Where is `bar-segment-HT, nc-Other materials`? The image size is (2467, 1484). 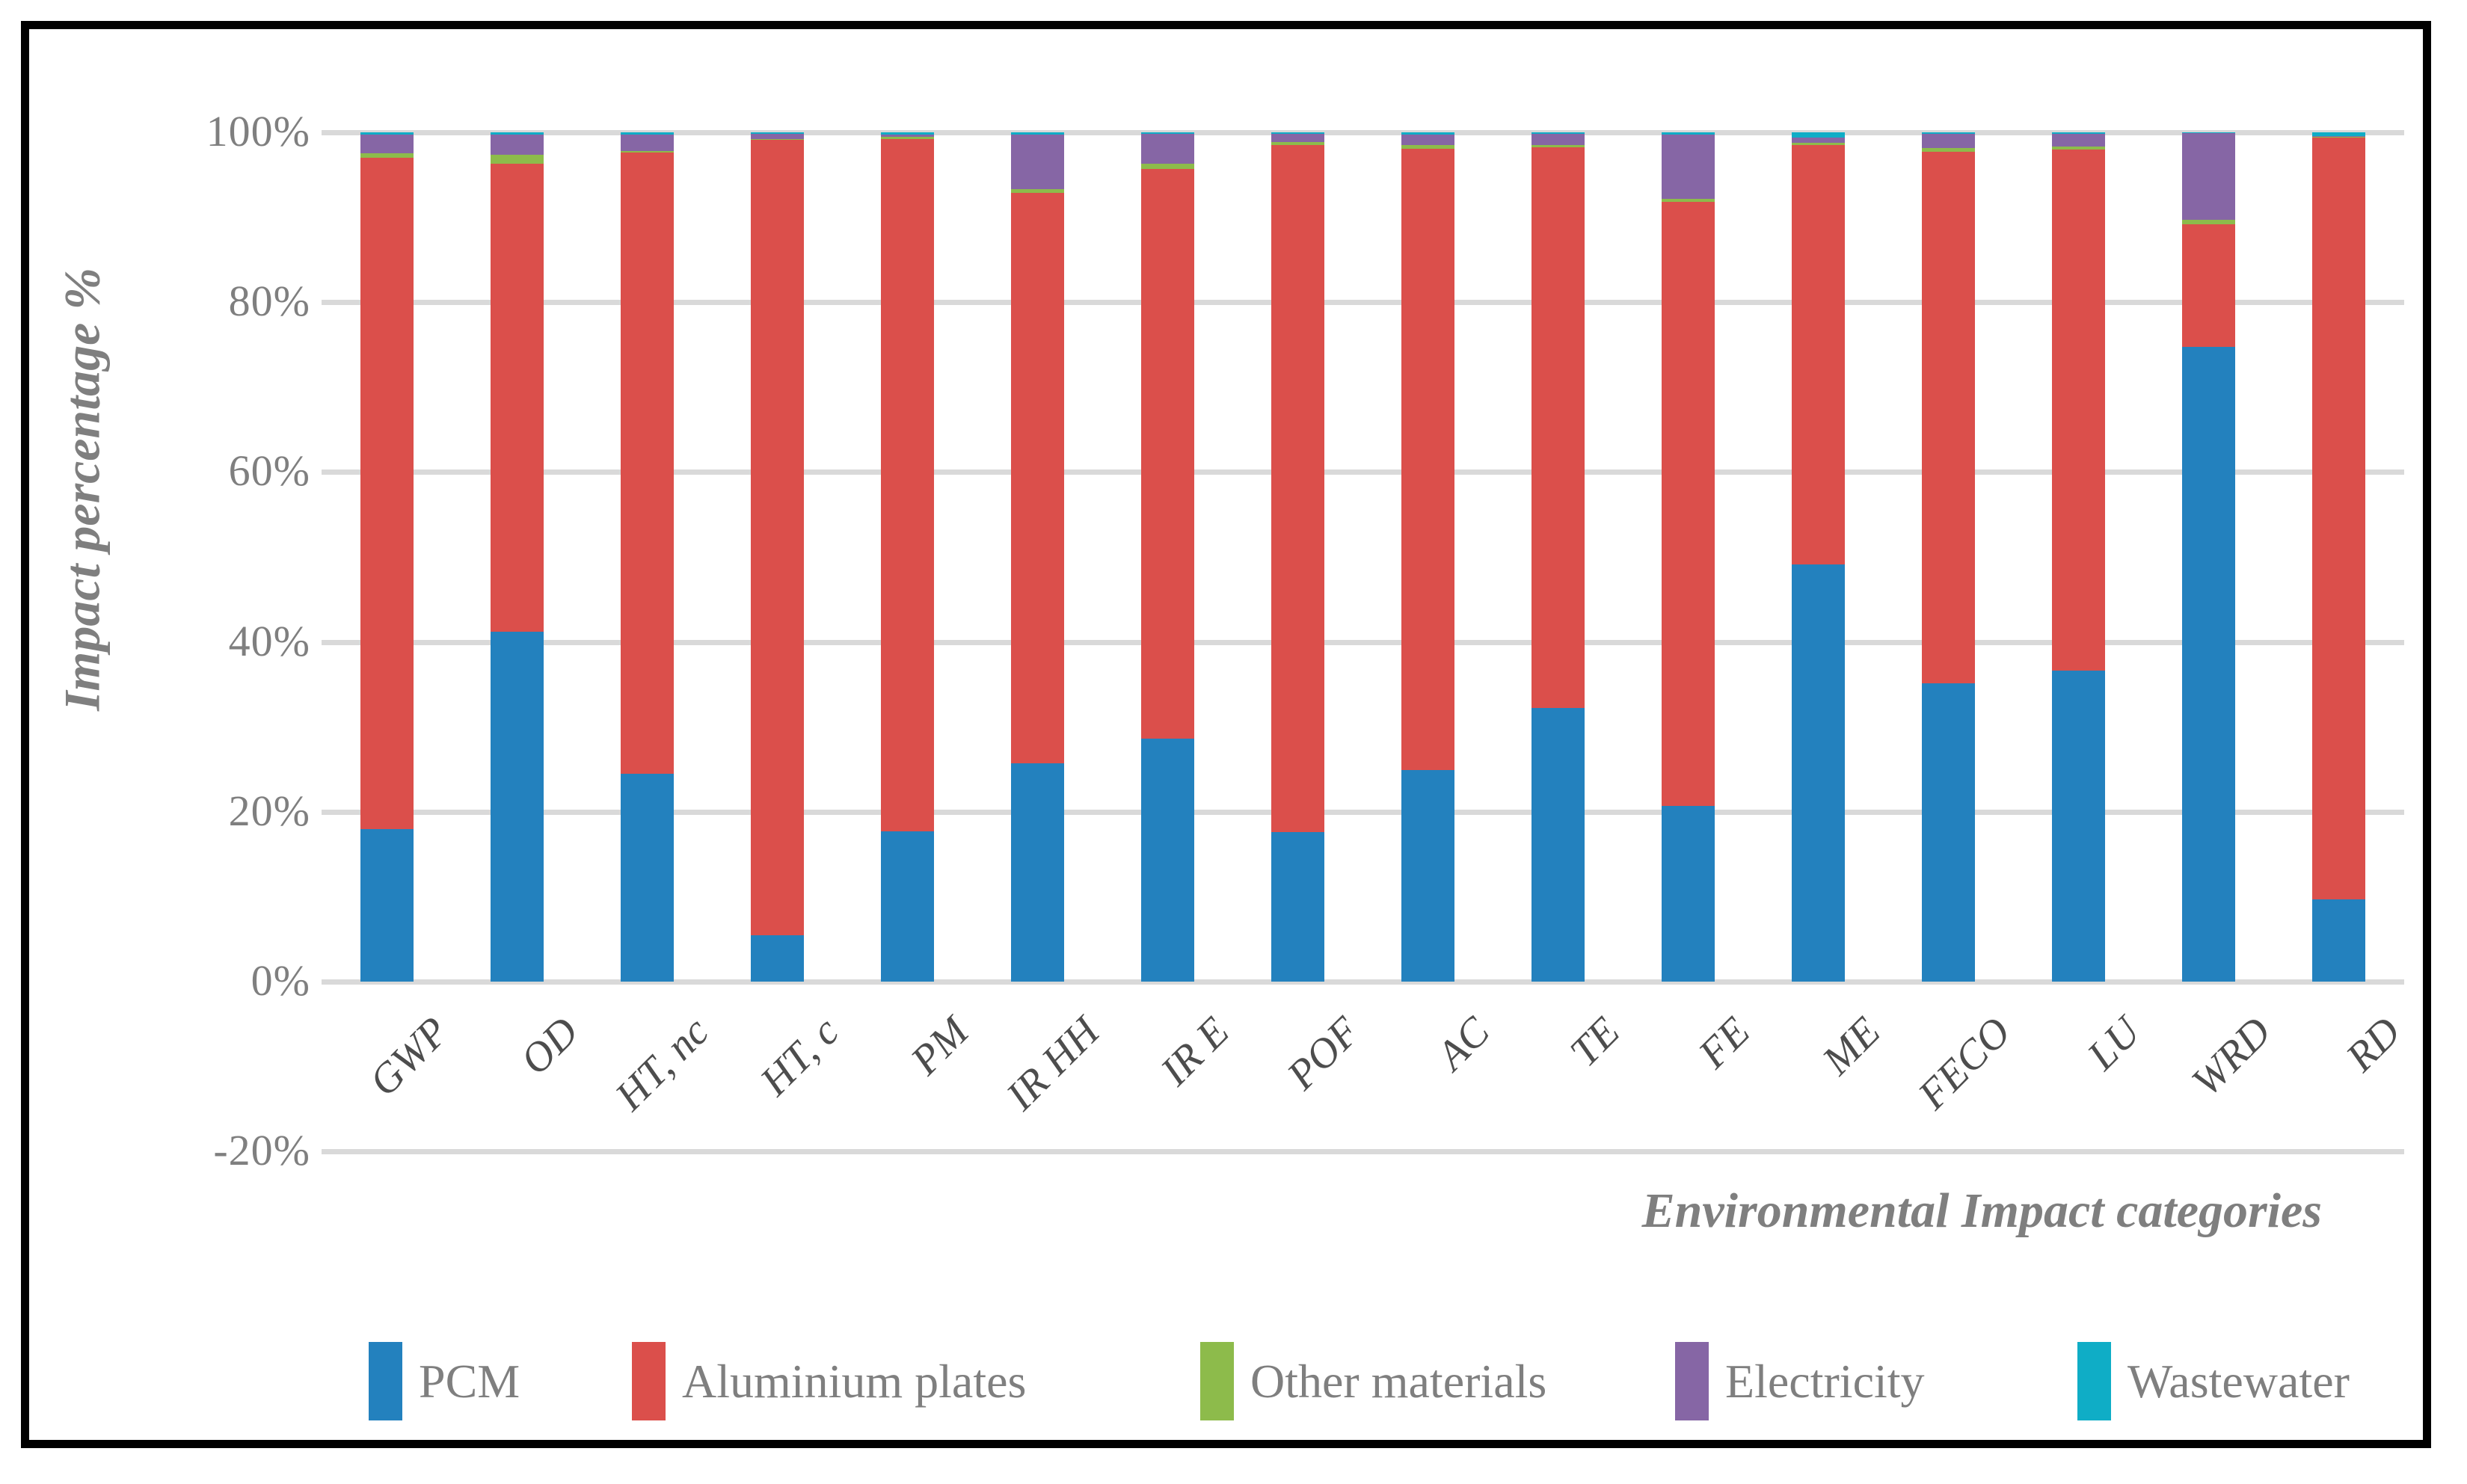
bar-segment-HT, nc-Other materials is located at coordinates (647, 152).